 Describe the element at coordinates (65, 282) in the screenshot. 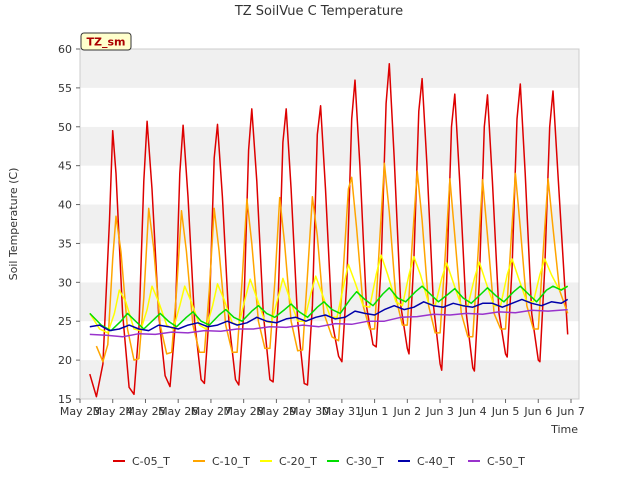

I see `y-tick-label: 30` at that location.